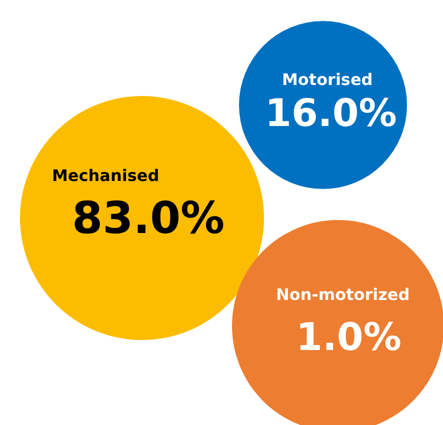 The width and height of the screenshot is (443, 425). Describe the element at coordinates (349, 337) in the screenshot. I see `data-label: 1.0%` at that location.